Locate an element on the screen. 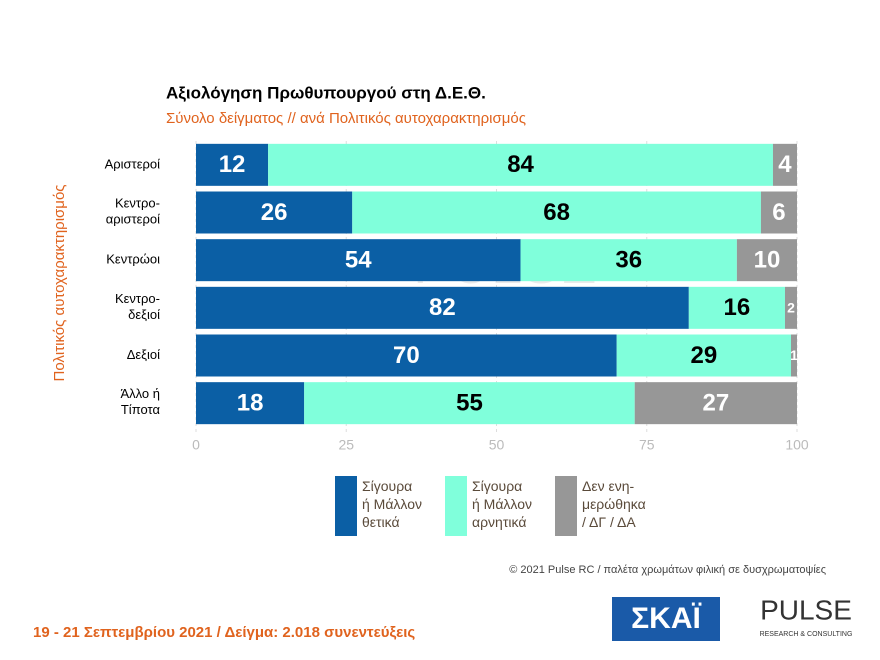  pulse-logo: PULSE is located at coordinates (806, 609).